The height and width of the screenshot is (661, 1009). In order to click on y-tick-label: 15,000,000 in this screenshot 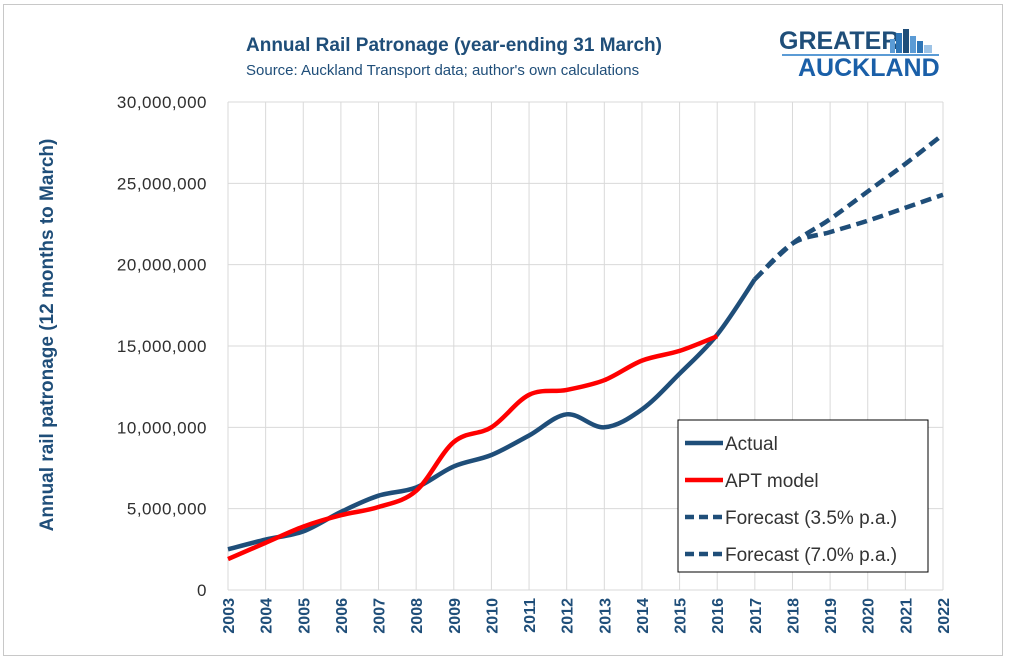, I will do `click(162, 346)`.